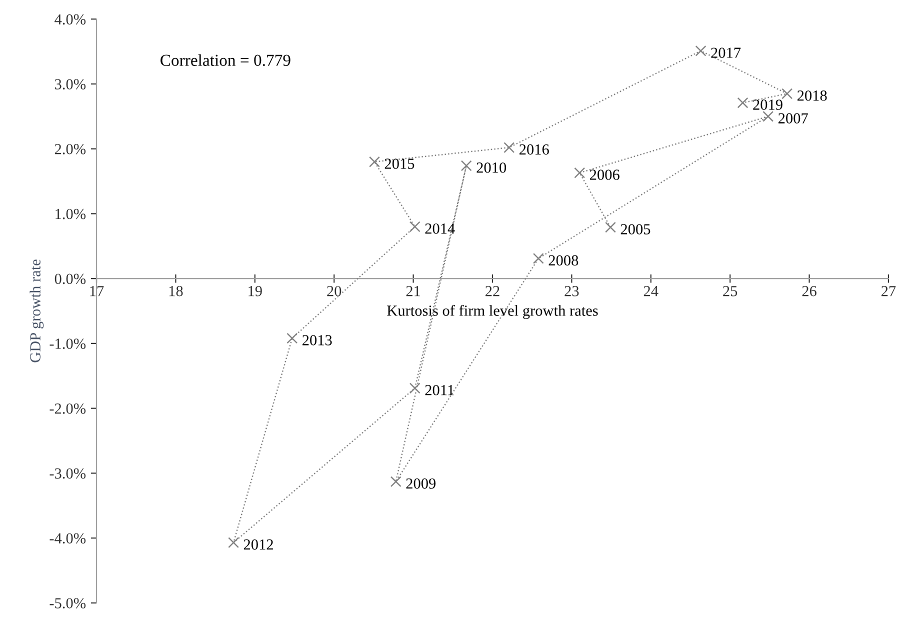  I want to click on x-tick-label: 19, so click(255, 291).